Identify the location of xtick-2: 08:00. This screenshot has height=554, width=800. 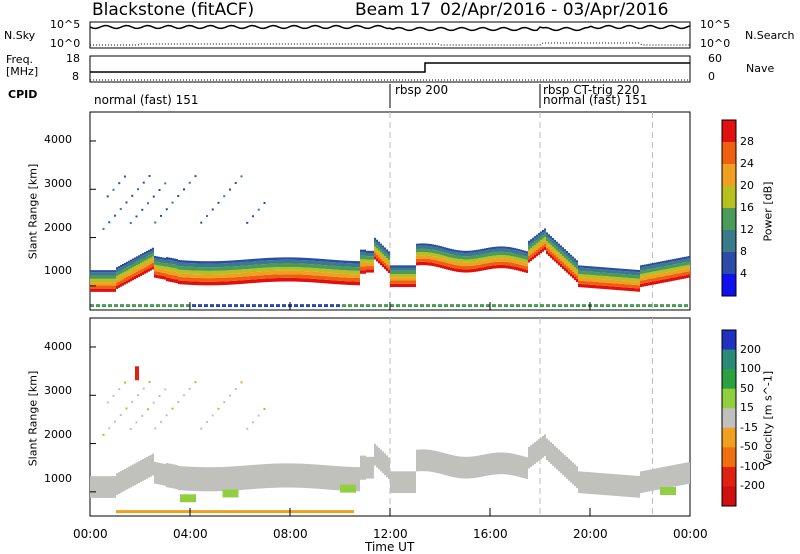
(290, 534).